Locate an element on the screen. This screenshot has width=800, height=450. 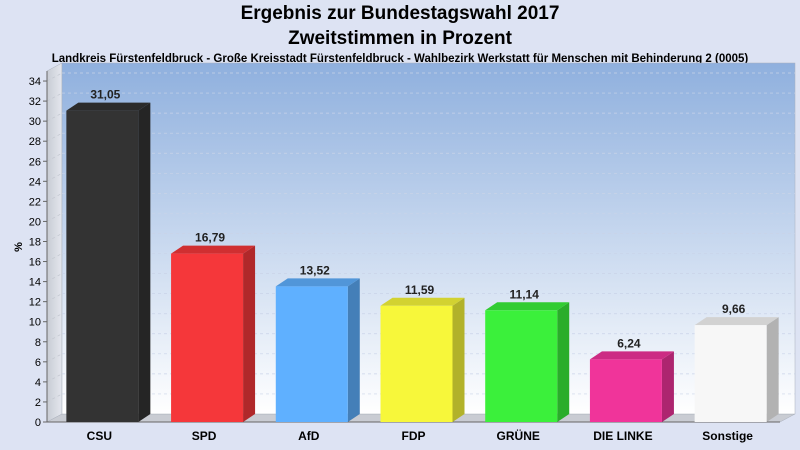
y-tick-label: 20 is located at coordinates (35, 222).